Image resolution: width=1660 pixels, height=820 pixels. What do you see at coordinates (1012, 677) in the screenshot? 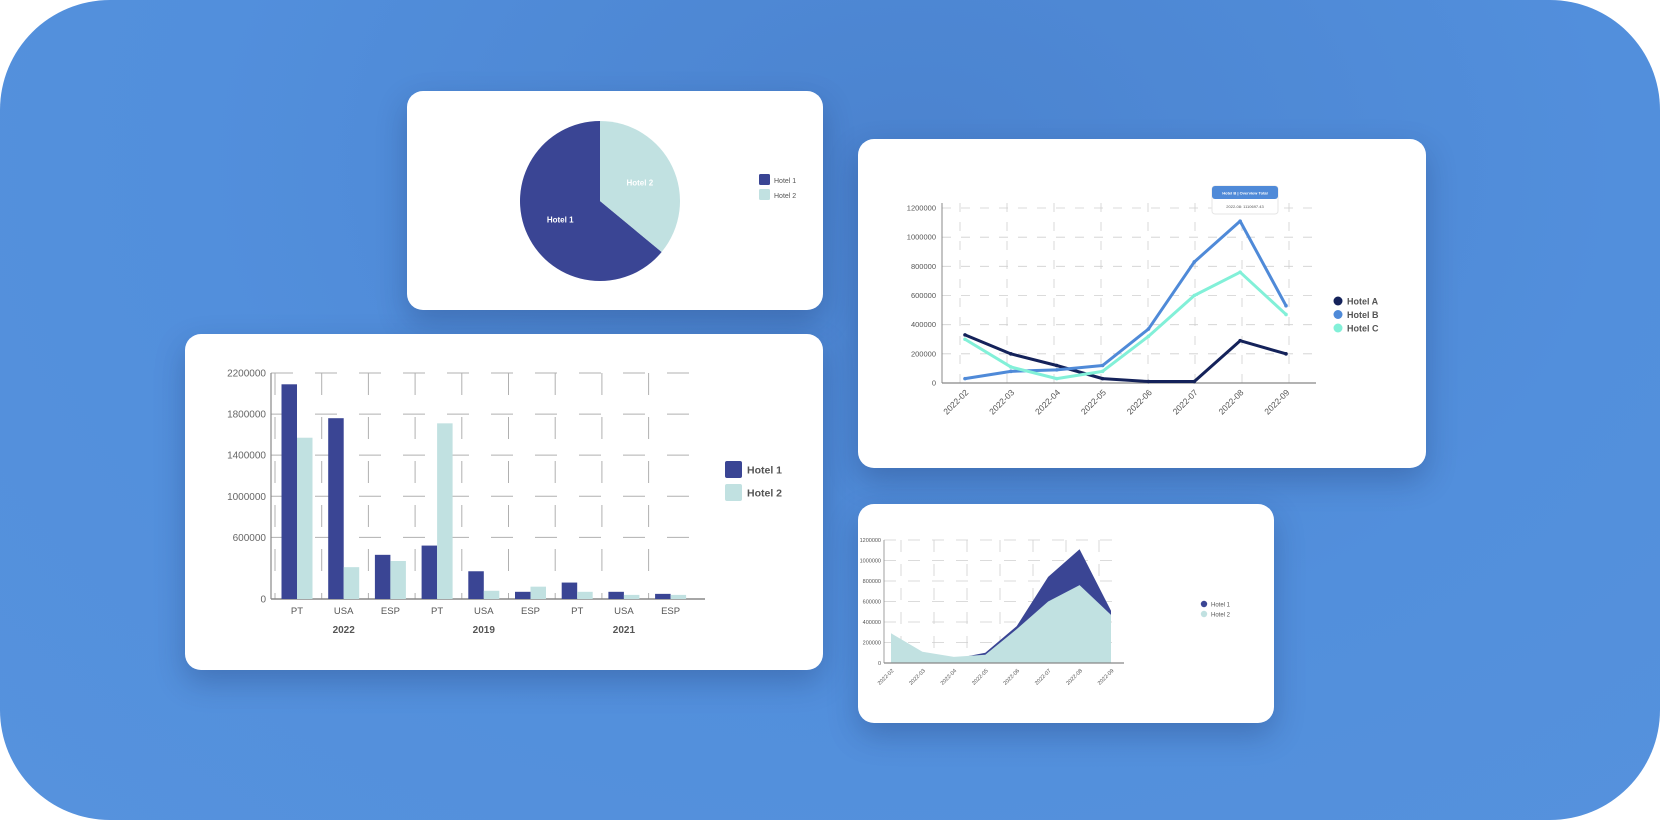
I see `x-tick-label: 2022-06` at bounding box center [1012, 677].